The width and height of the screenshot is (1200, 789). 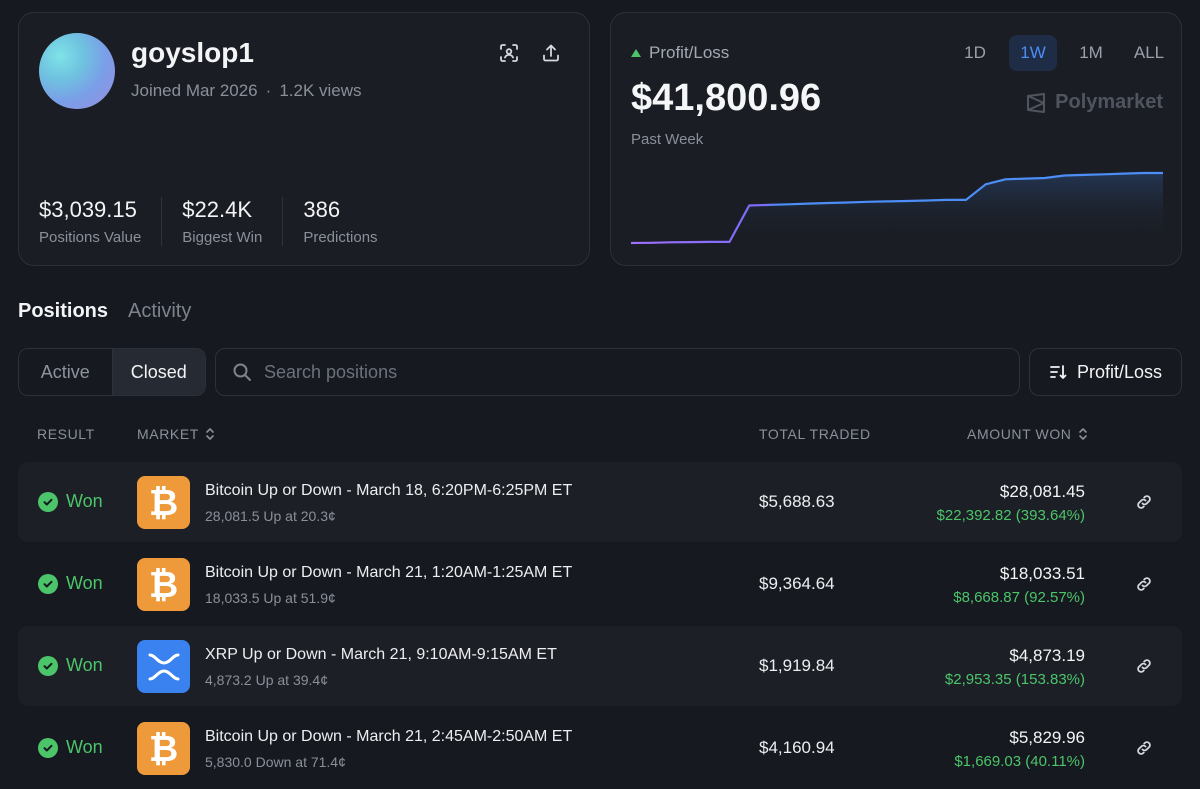 I want to click on brand-name: Polymarket, so click(x=1109, y=102).